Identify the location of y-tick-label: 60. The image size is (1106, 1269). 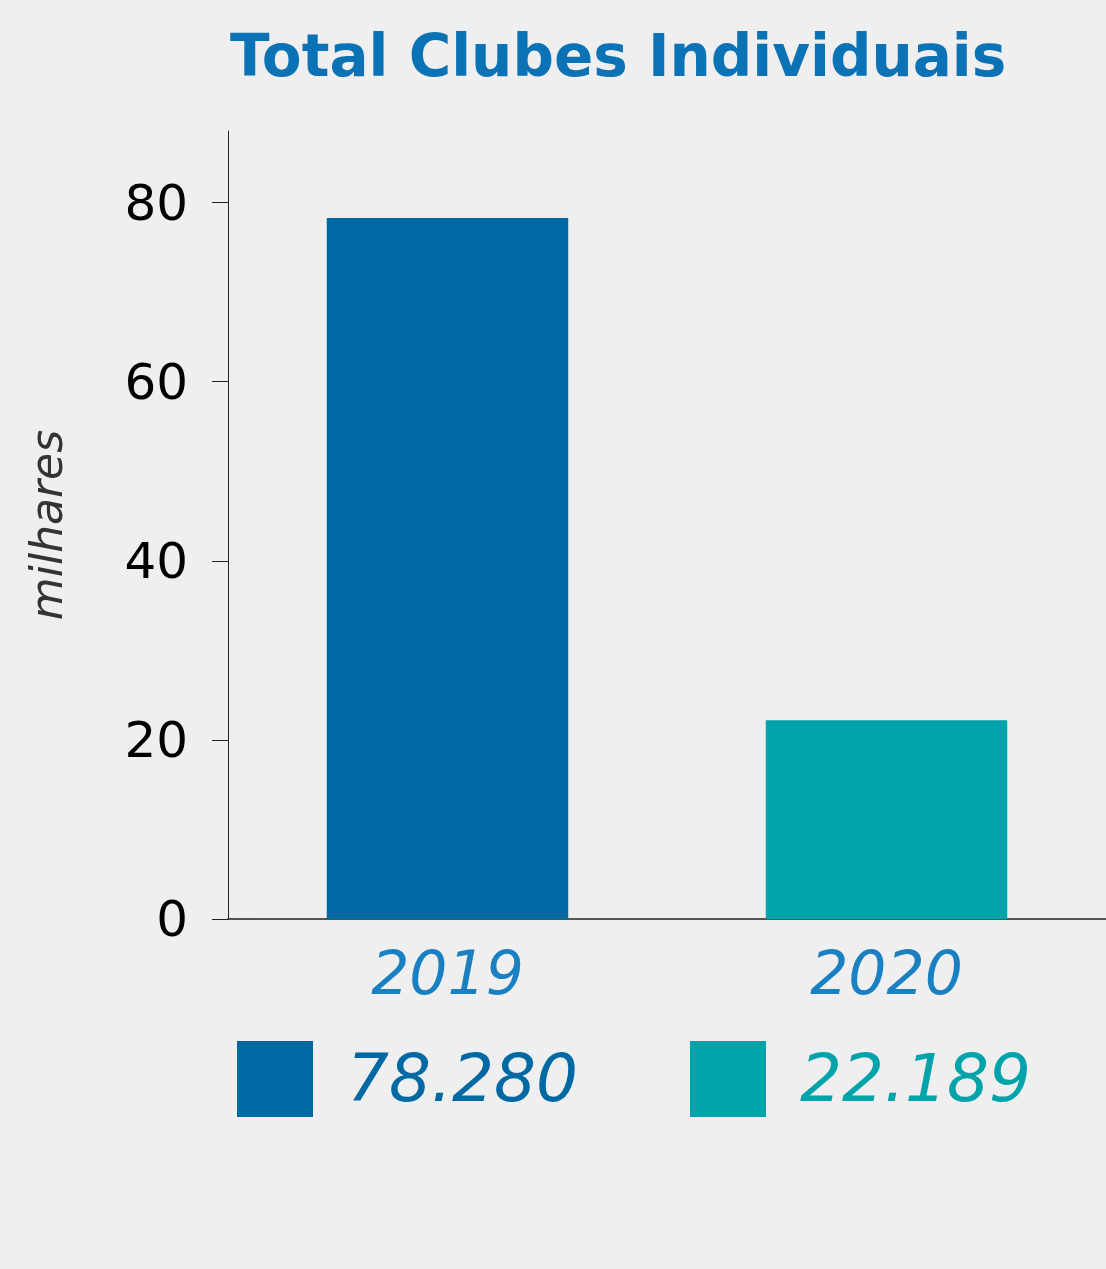
(156, 381).